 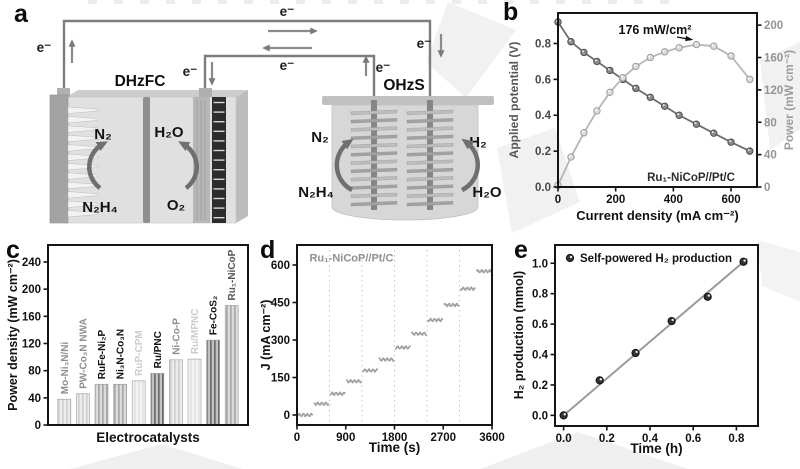 I want to click on x-axis-label: Time (s), so click(x=395, y=447).